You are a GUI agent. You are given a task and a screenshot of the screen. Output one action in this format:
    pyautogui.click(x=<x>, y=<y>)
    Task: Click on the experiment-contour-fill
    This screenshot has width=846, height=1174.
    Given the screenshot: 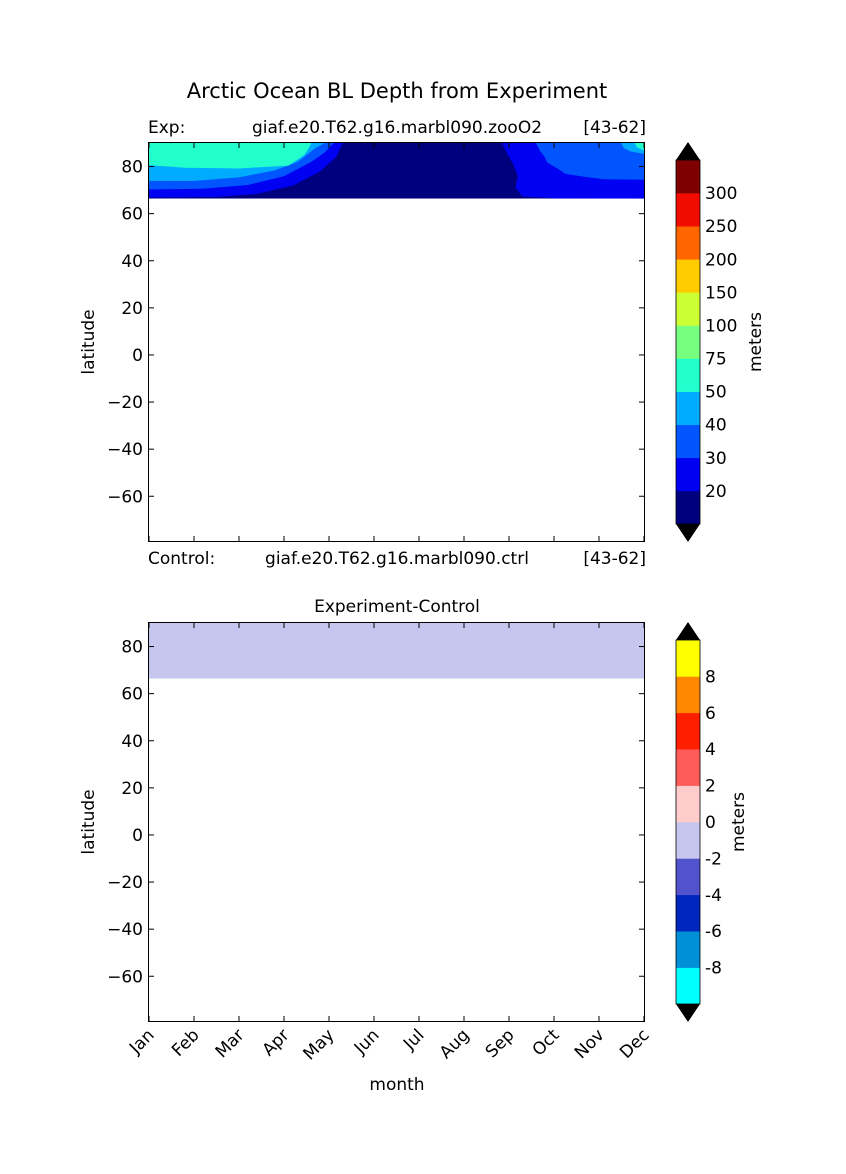 What is the action you would take?
    pyautogui.click(x=396, y=170)
    